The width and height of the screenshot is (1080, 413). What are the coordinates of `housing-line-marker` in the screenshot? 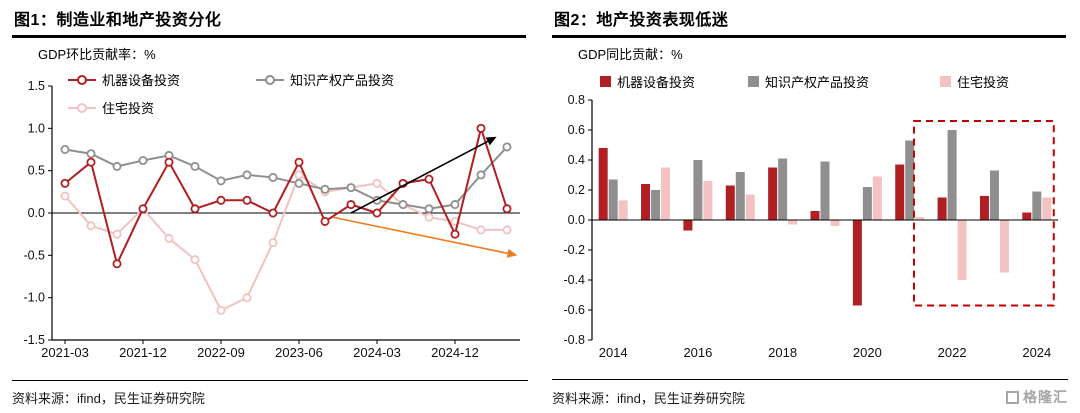 It's located at (82, 107).